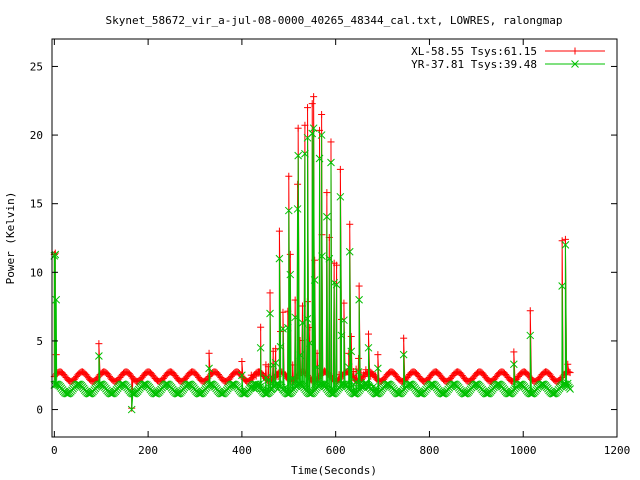  I want to click on x-tick-label: 1200, so click(617, 450).